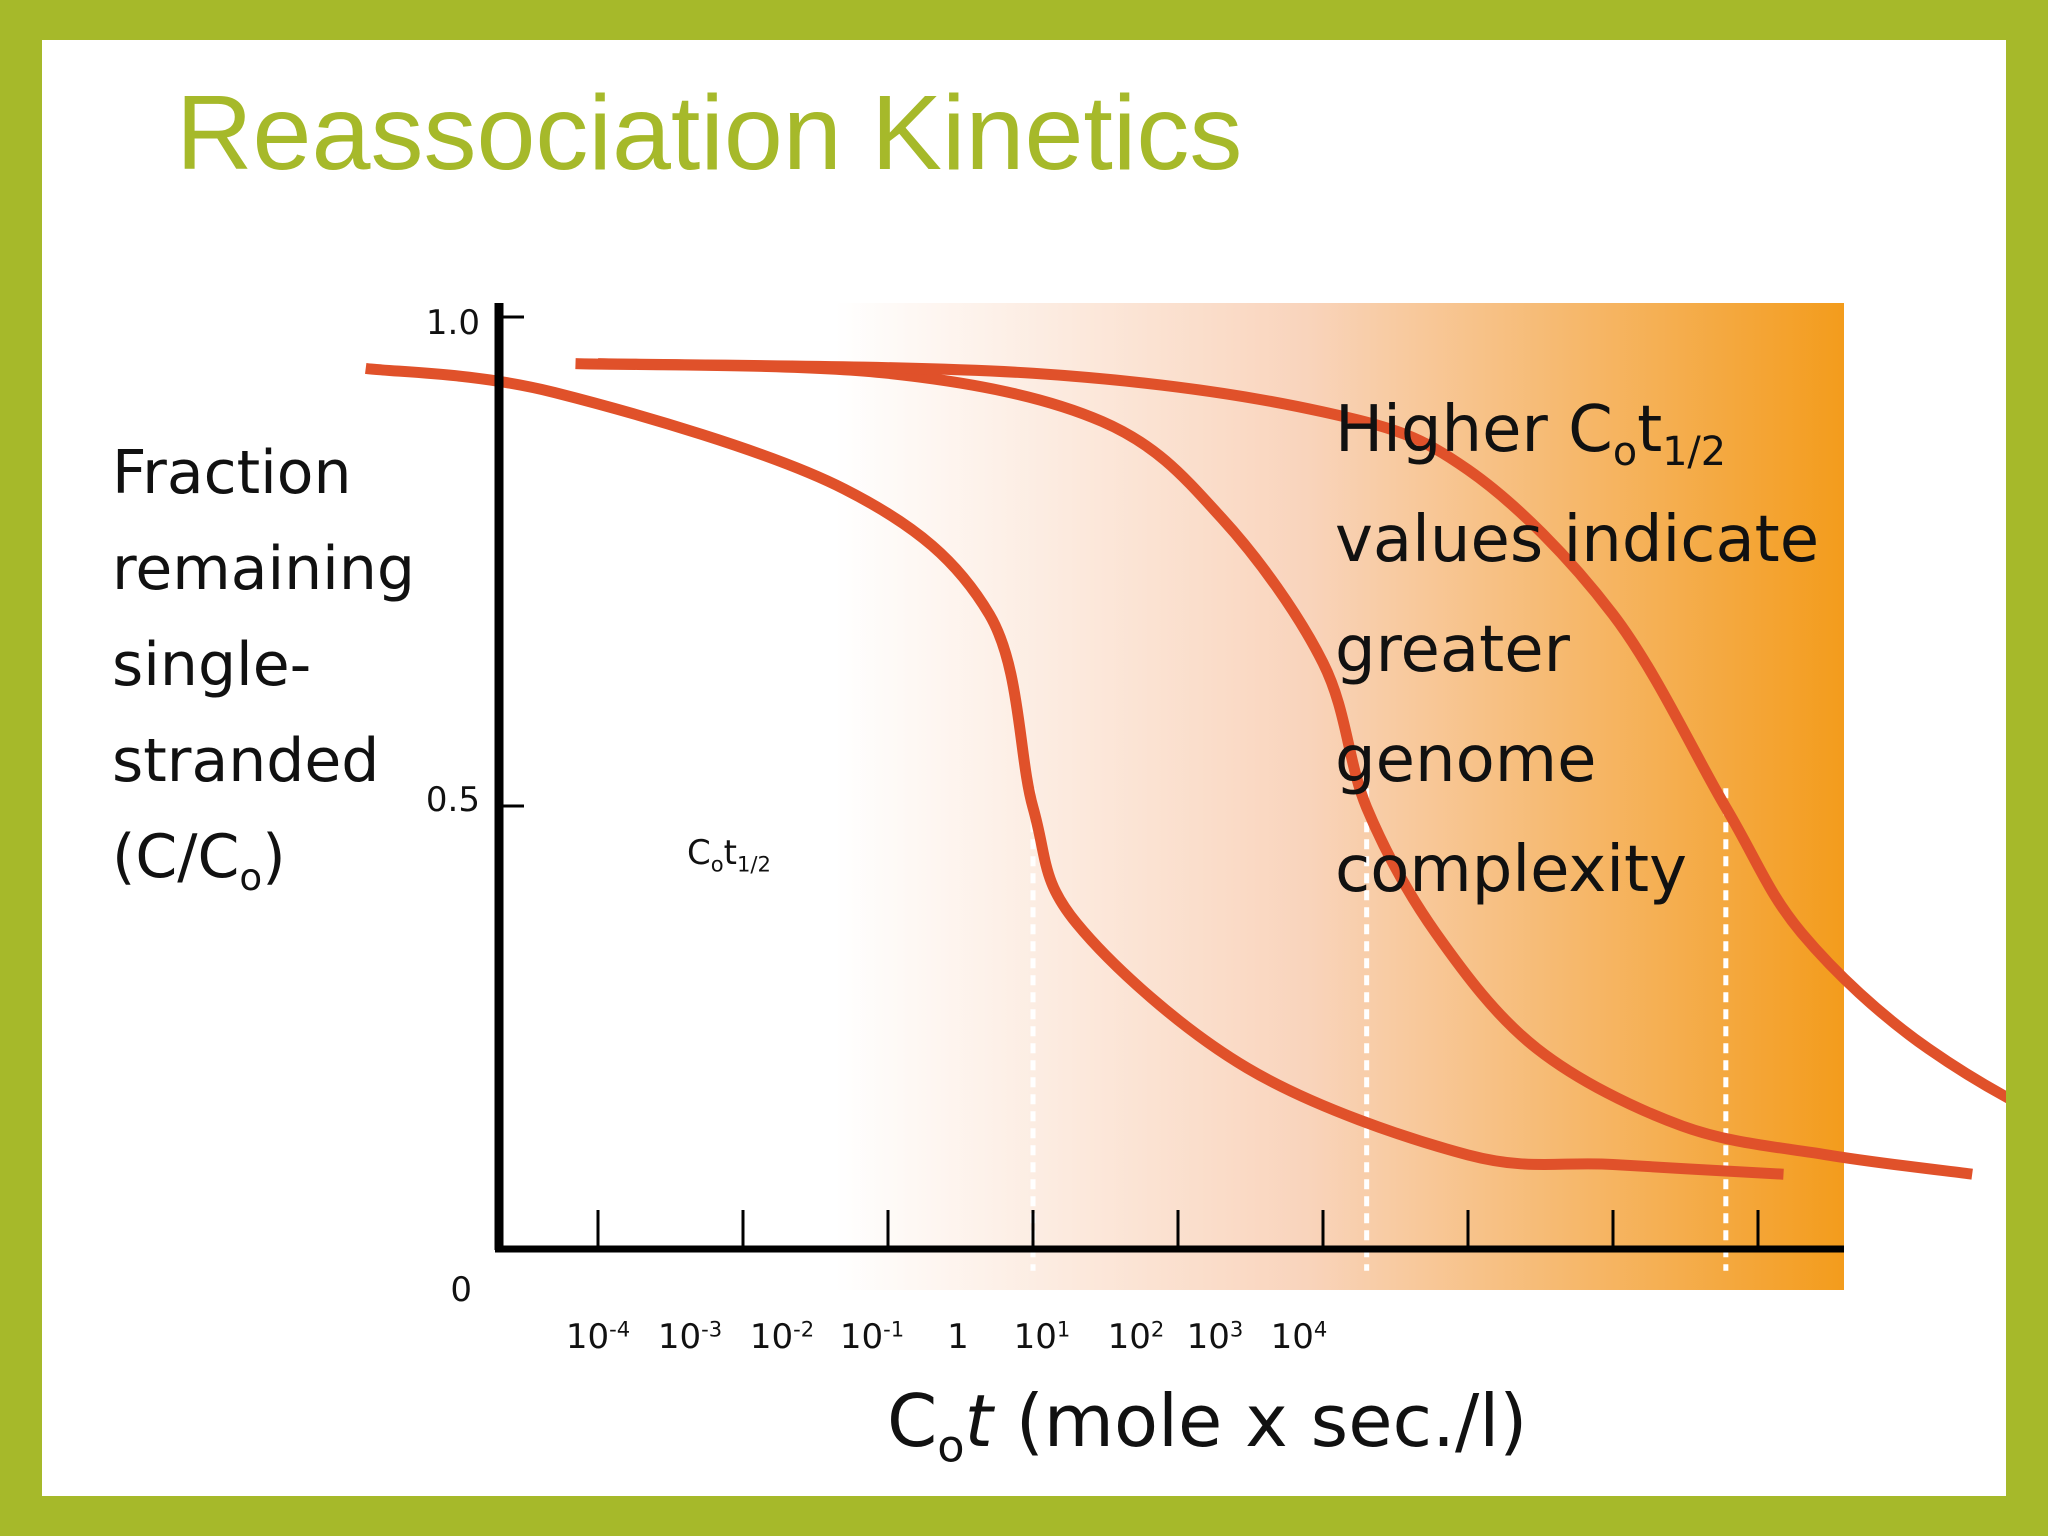  Describe the element at coordinates (754, 864) in the screenshot. I see `cot-annot-sub-half: 1/2` at that location.